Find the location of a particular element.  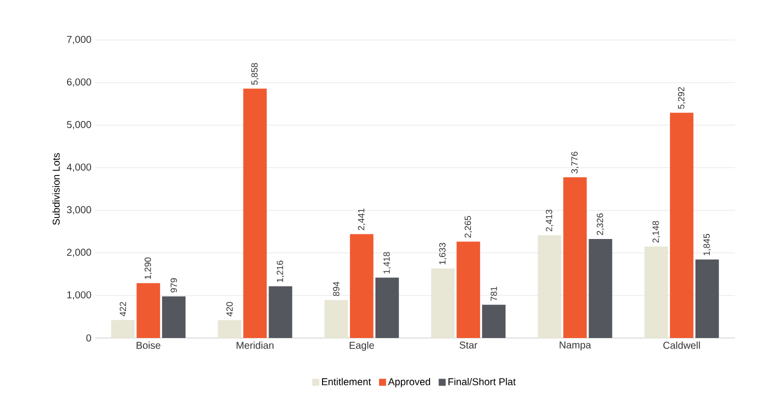

legend-label: Approved is located at coordinates (409, 383).